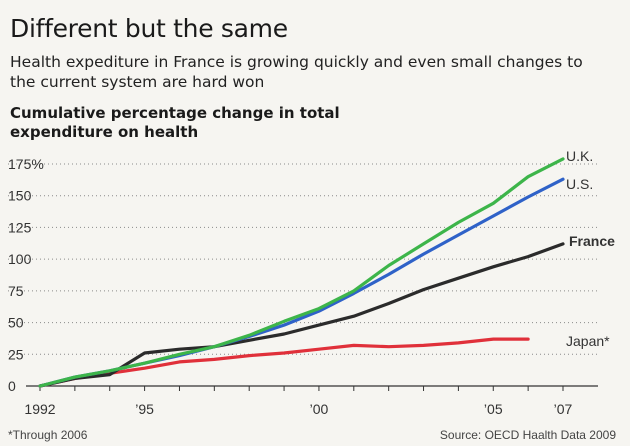  Describe the element at coordinates (20, 227) in the screenshot. I see `y-tick-label: 125` at that location.